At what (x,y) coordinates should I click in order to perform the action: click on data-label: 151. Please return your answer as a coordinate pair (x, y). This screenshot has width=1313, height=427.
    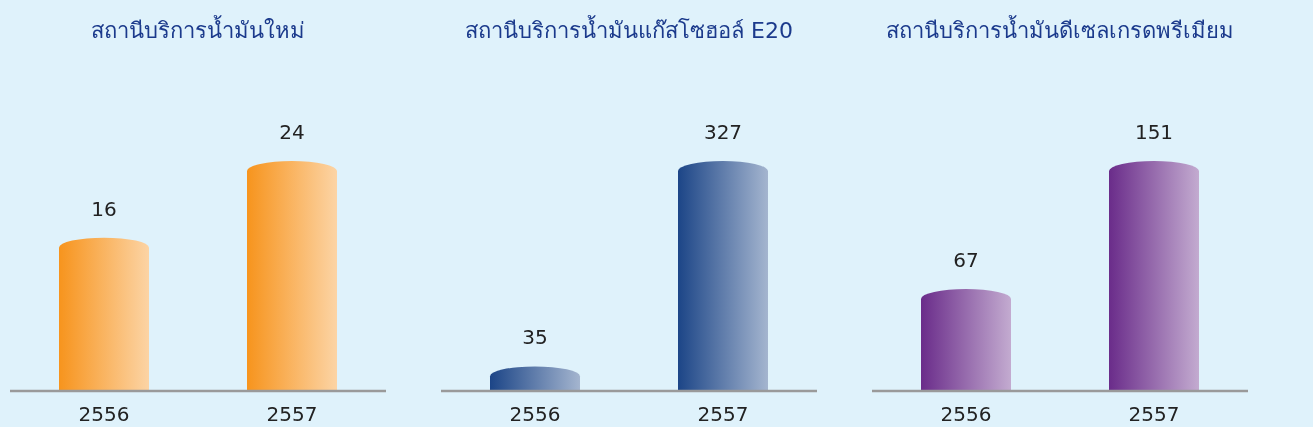
    Looking at the image, I should click on (1154, 132).